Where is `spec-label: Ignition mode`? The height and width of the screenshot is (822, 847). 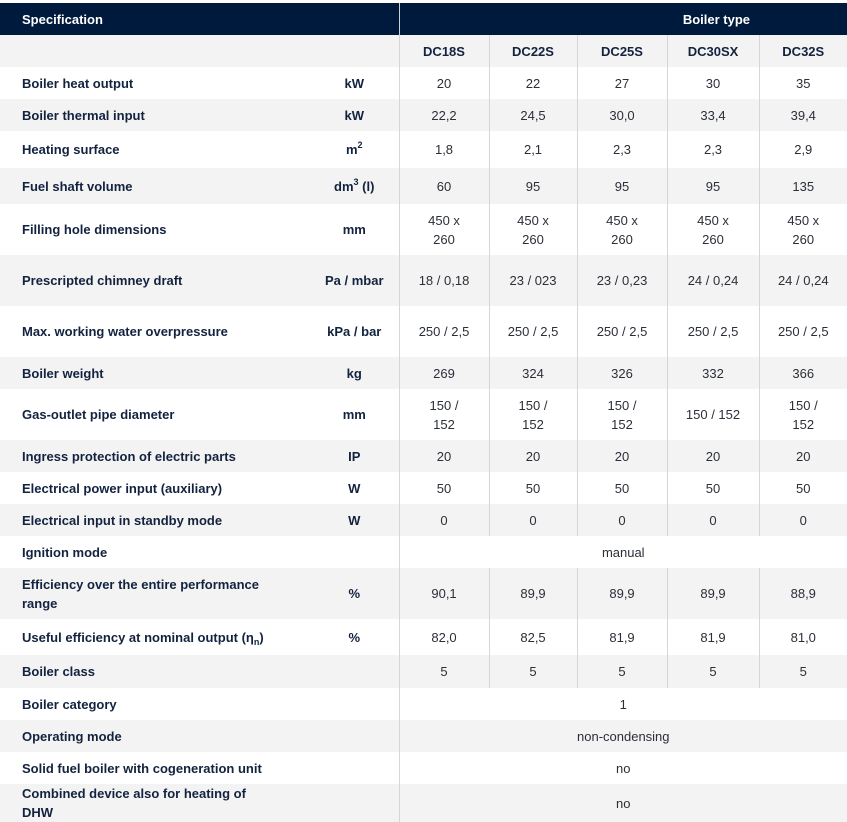
spec-label: Ignition mode is located at coordinates (155, 552).